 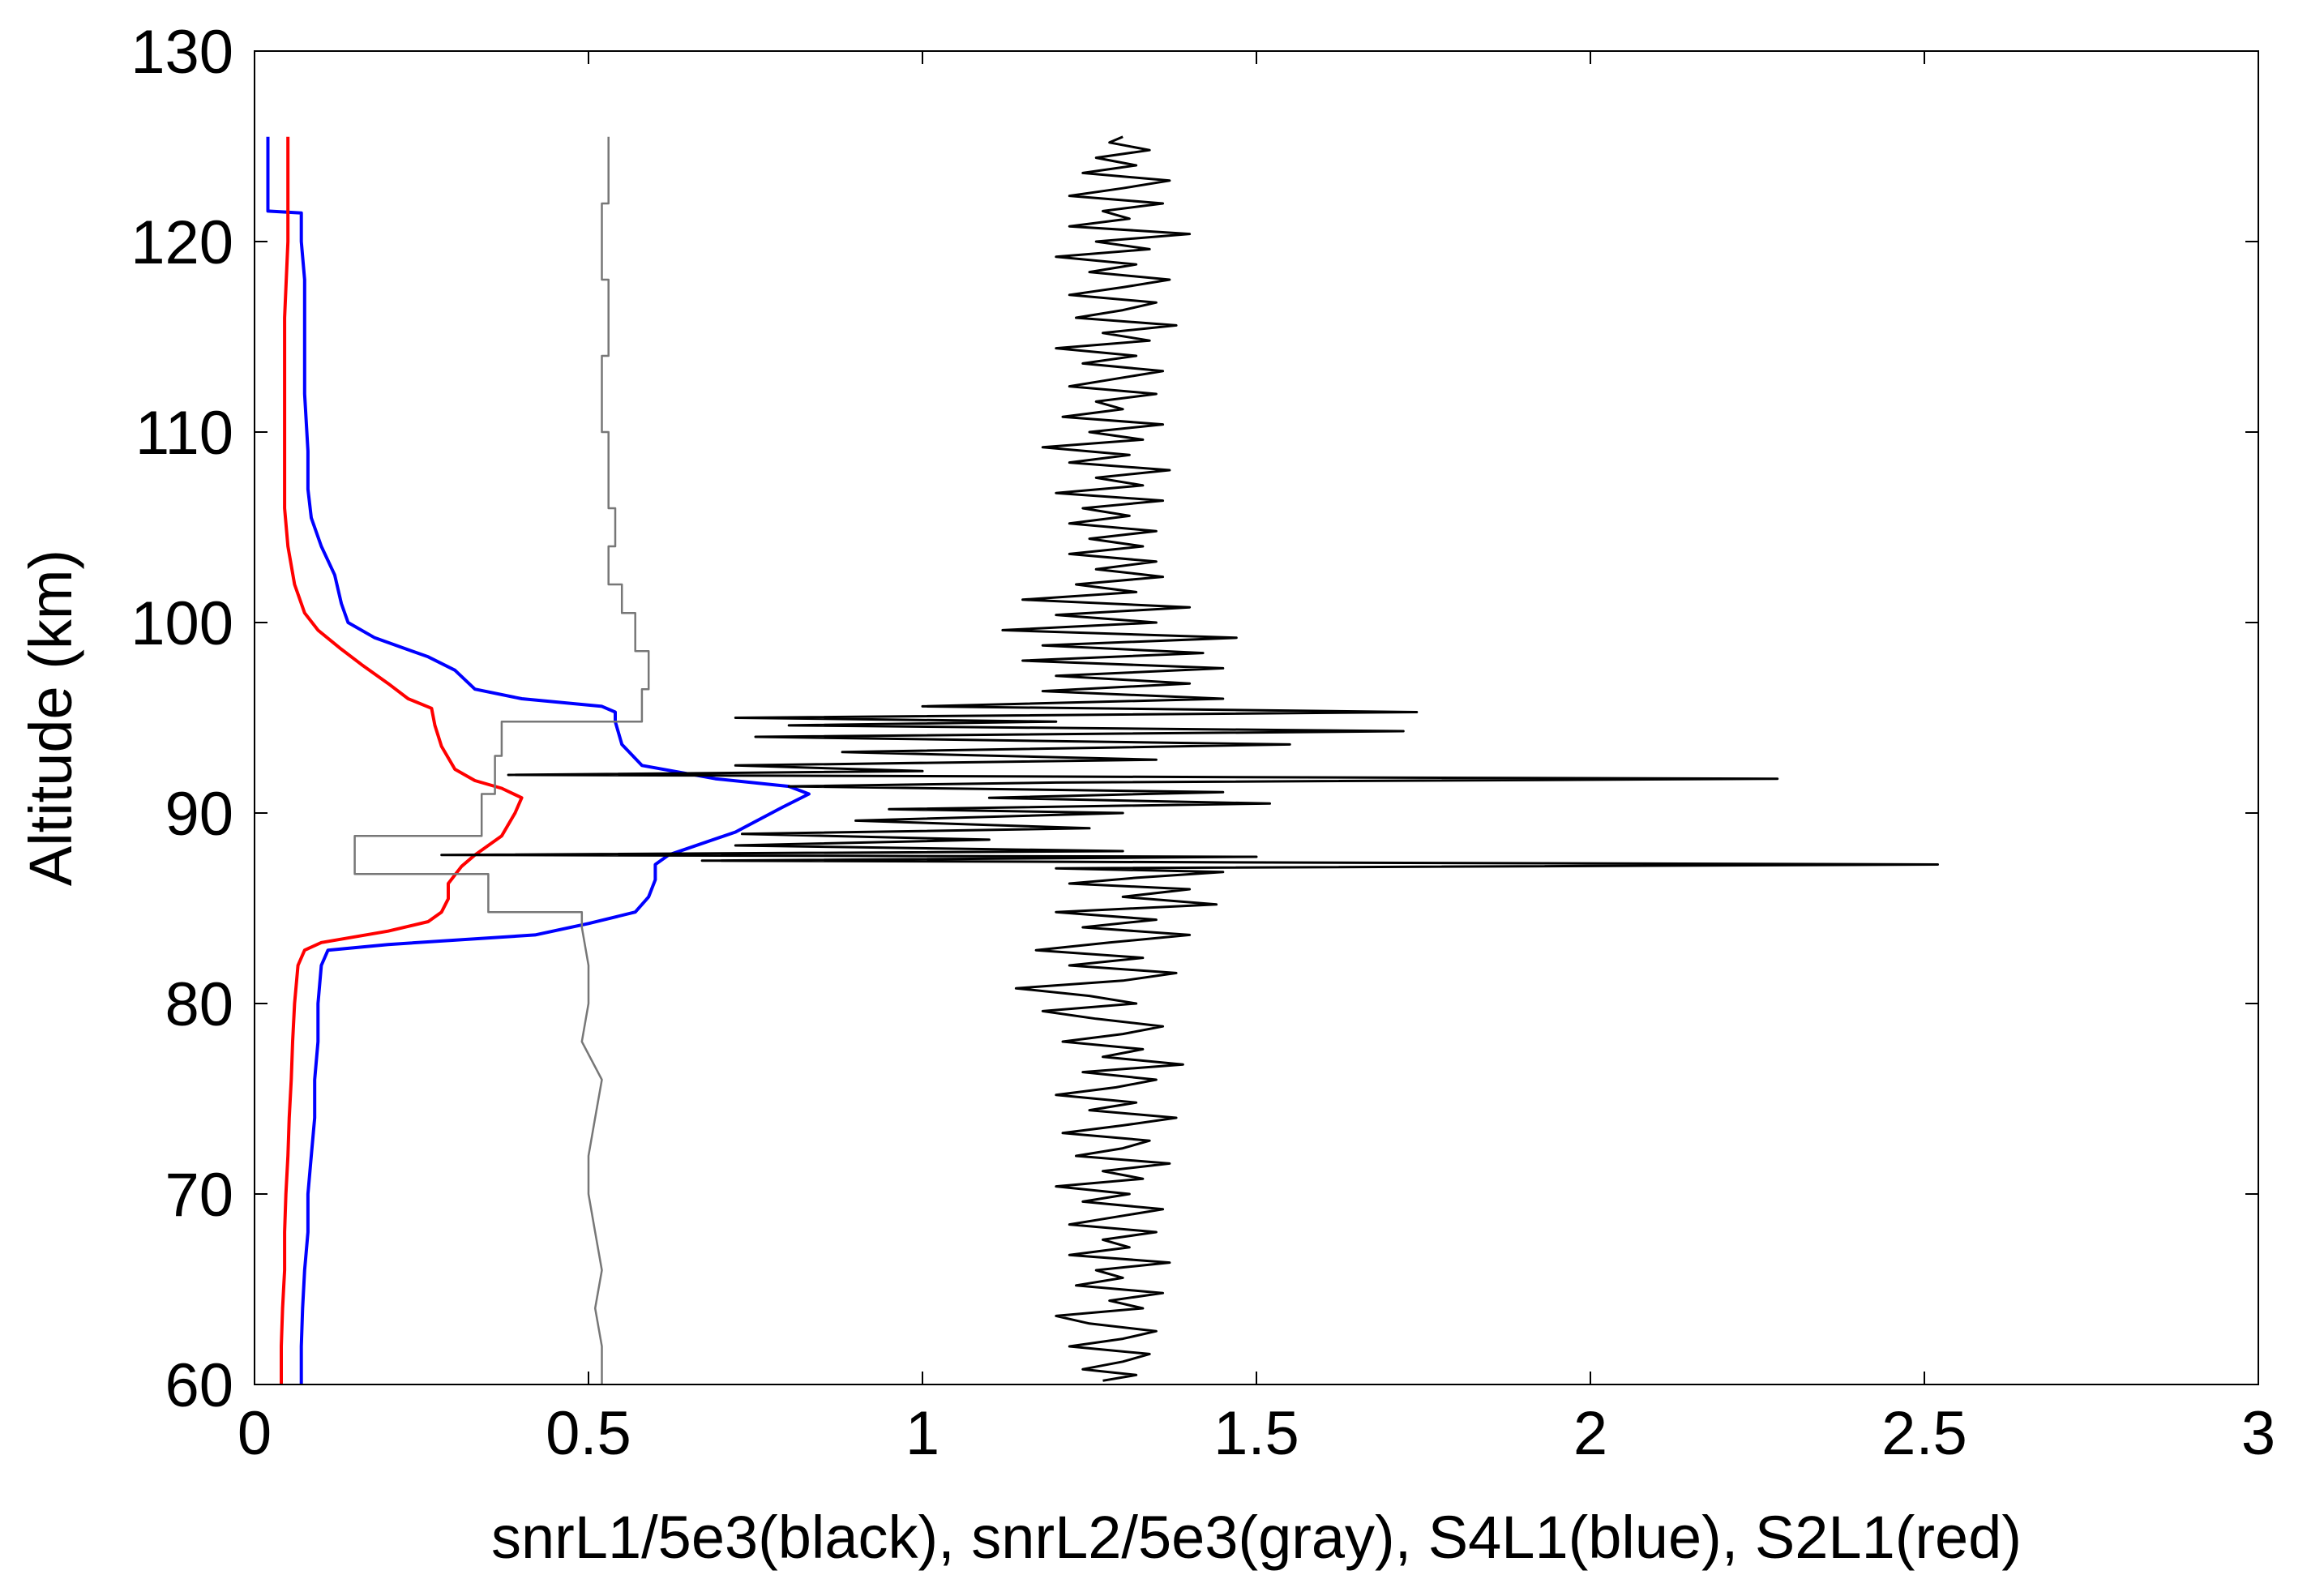 What do you see at coordinates (199, 1385) in the screenshot?
I see `y-tick-label: 60` at bounding box center [199, 1385].